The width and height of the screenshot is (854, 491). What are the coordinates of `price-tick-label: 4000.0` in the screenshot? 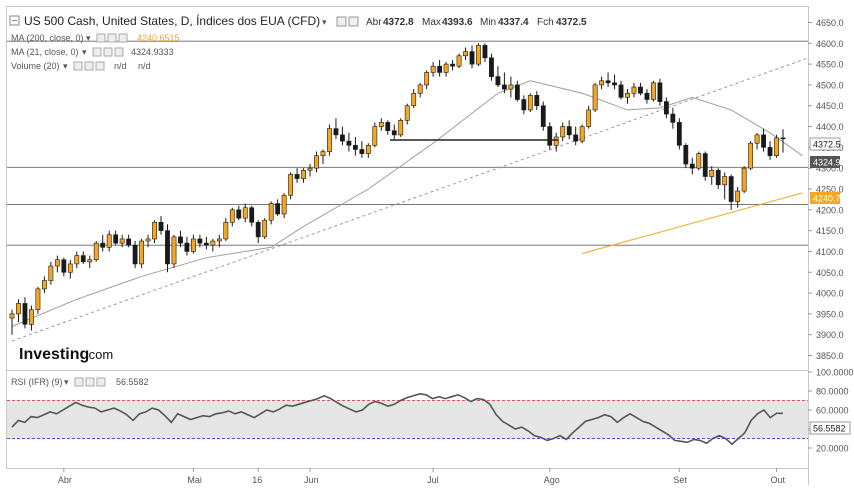 It's located at (830, 294).